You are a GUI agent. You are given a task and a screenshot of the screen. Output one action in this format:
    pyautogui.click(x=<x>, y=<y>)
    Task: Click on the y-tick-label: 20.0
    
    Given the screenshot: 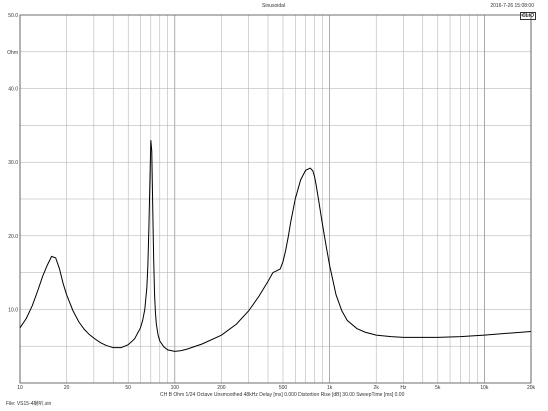 What is the action you would take?
    pyautogui.click(x=13, y=237)
    